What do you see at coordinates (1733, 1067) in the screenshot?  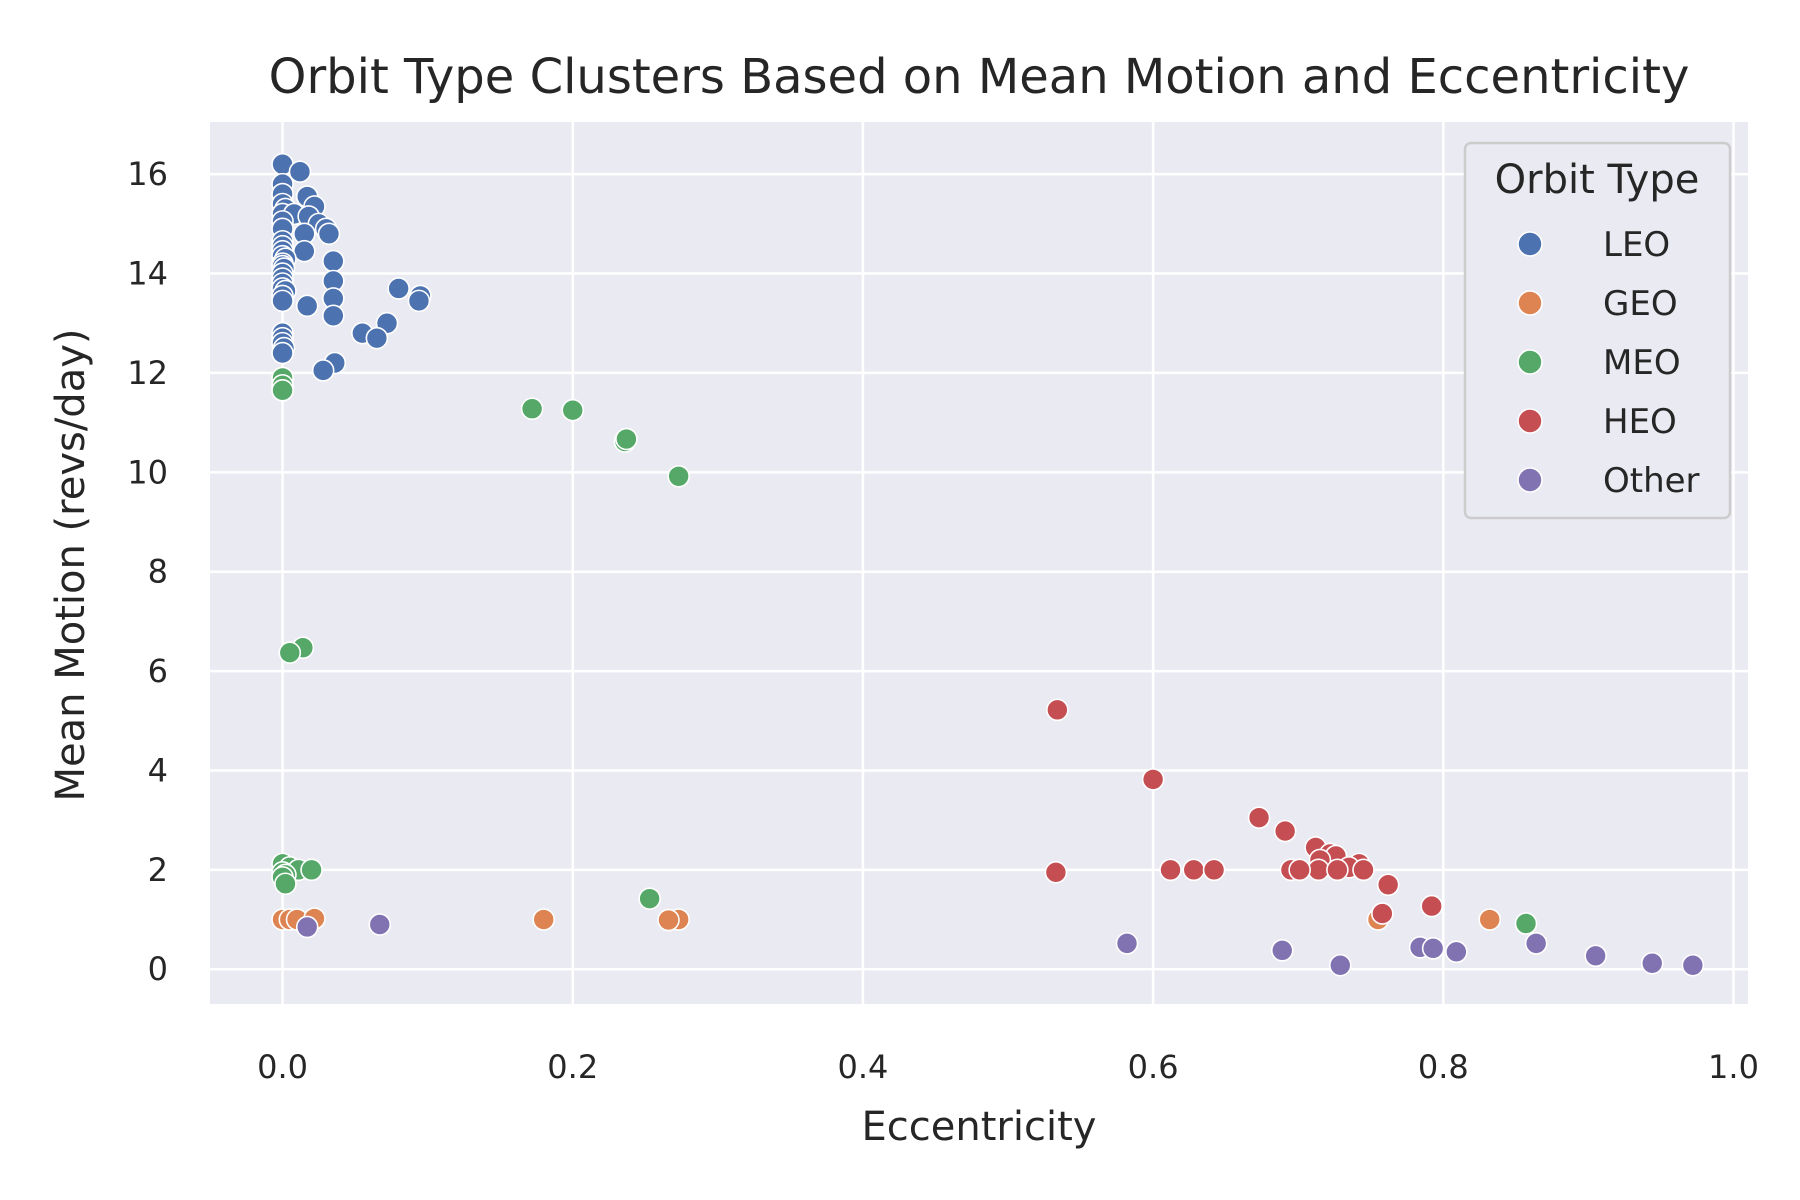 I see `x-tick-label: 1.0` at bounding box center [1733, 1067].